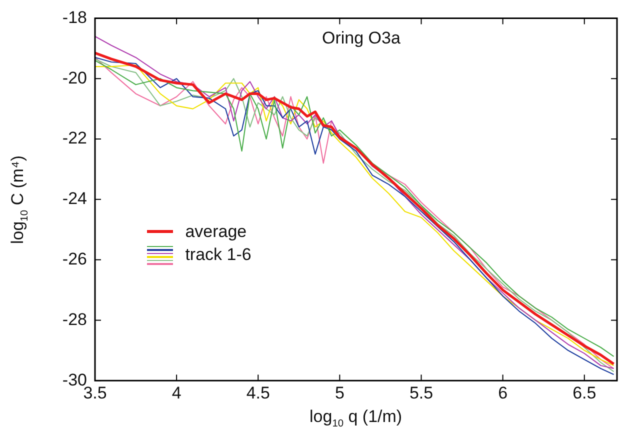 The image size is (620, 437). Describe the element at coordinates (177, 392) in the screenshot. I see `x-tick-label: 4` at that location.